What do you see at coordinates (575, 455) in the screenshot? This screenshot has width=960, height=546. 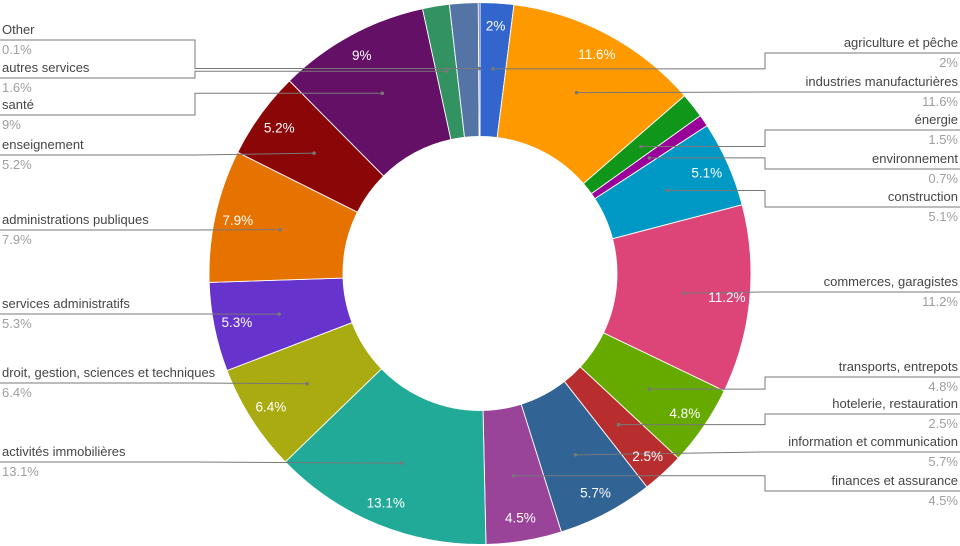 I see `leader-dot-information-et-communication` at bounding box center [575, 455].